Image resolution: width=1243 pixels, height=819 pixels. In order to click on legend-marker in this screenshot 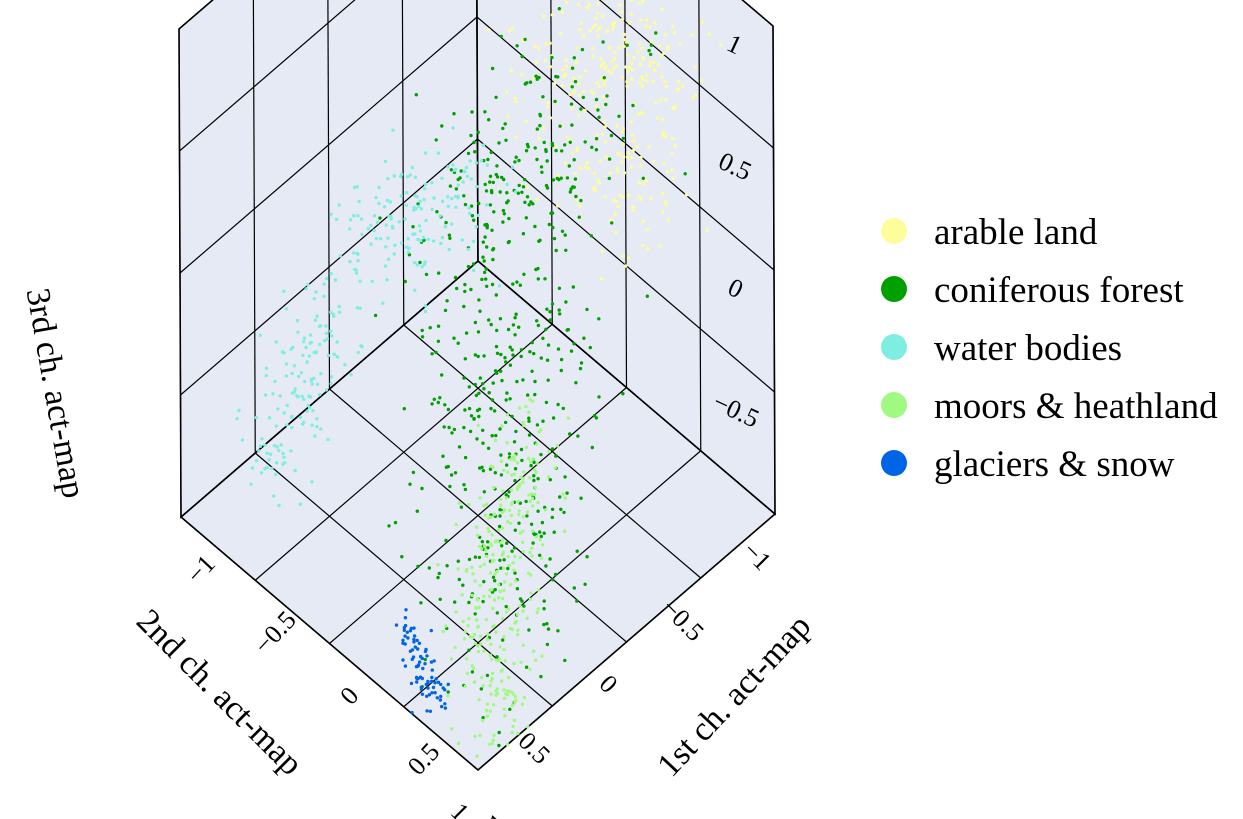, I will do `click(894, 347)`.